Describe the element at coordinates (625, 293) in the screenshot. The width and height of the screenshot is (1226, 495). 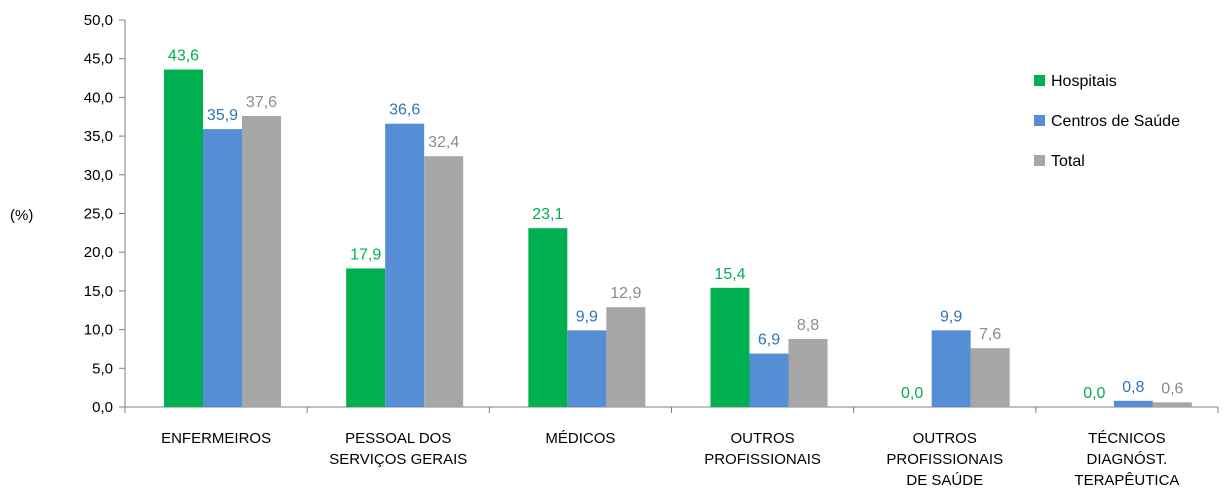
I see `data-label: 12,9` at that location.